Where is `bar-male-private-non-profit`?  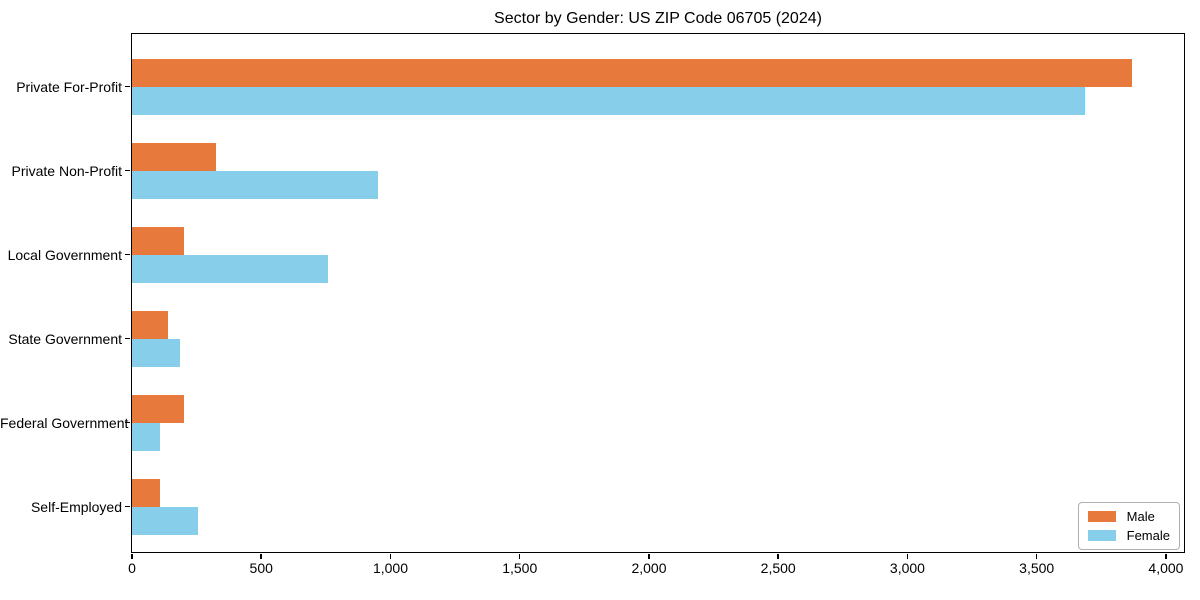 bar-male-private-non-profit is located at coordinates (174, 156).